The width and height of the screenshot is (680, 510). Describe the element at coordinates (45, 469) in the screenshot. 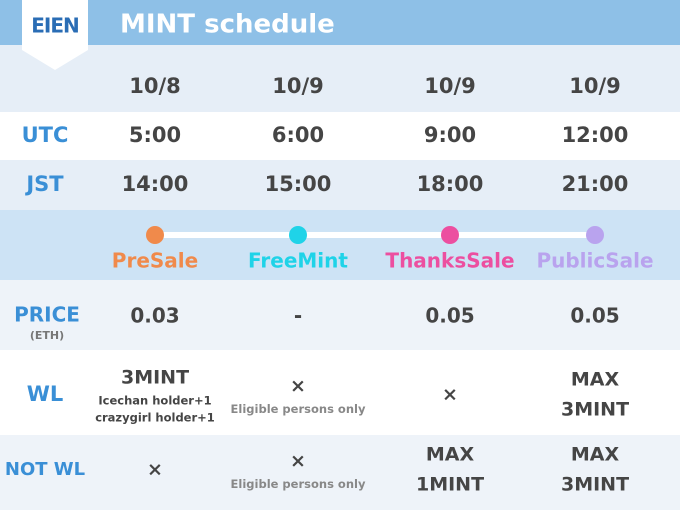

I see `row-label: NOT WL` at that location.